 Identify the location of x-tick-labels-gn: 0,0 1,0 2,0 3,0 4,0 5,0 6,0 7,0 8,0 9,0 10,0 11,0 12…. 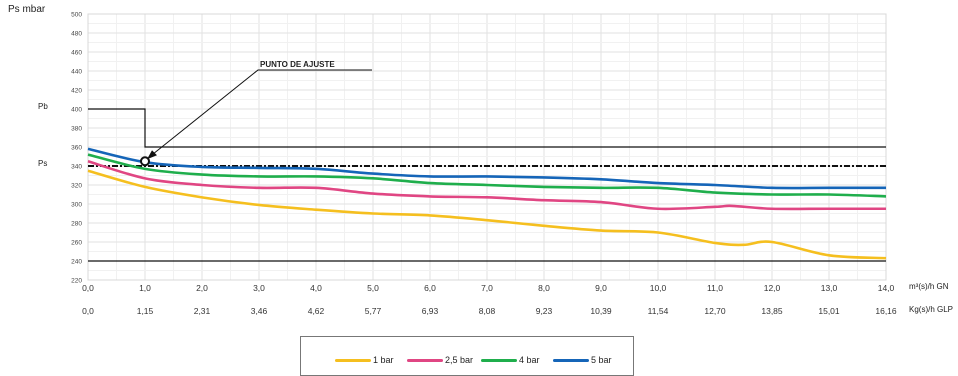
(488, 288).